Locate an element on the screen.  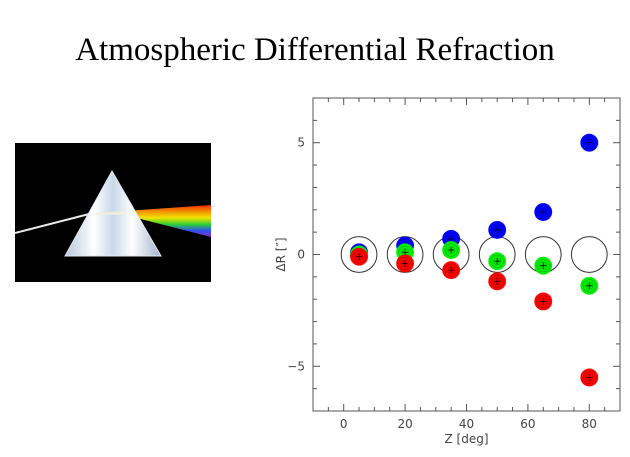
prism-icon is located at coordinates (113, 212).